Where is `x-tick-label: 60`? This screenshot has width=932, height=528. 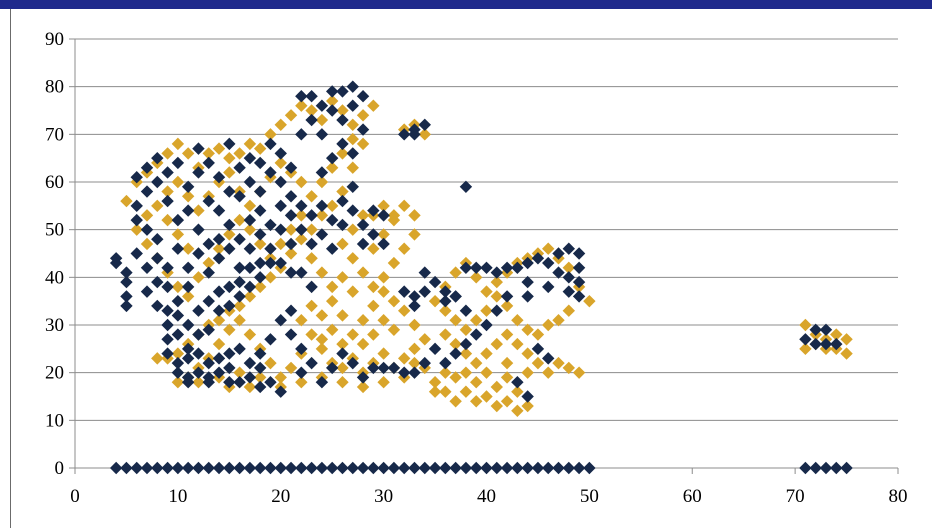 x-tick-label: 60 is located at coordinates (692, 496).